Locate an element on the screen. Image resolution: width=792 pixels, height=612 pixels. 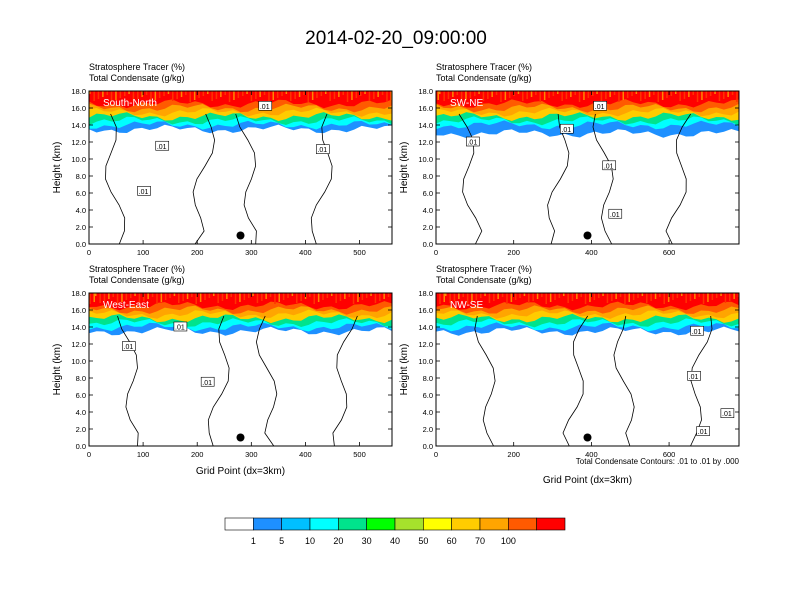
y-tick-label: 14.0 is located at coordinates (425, 125).